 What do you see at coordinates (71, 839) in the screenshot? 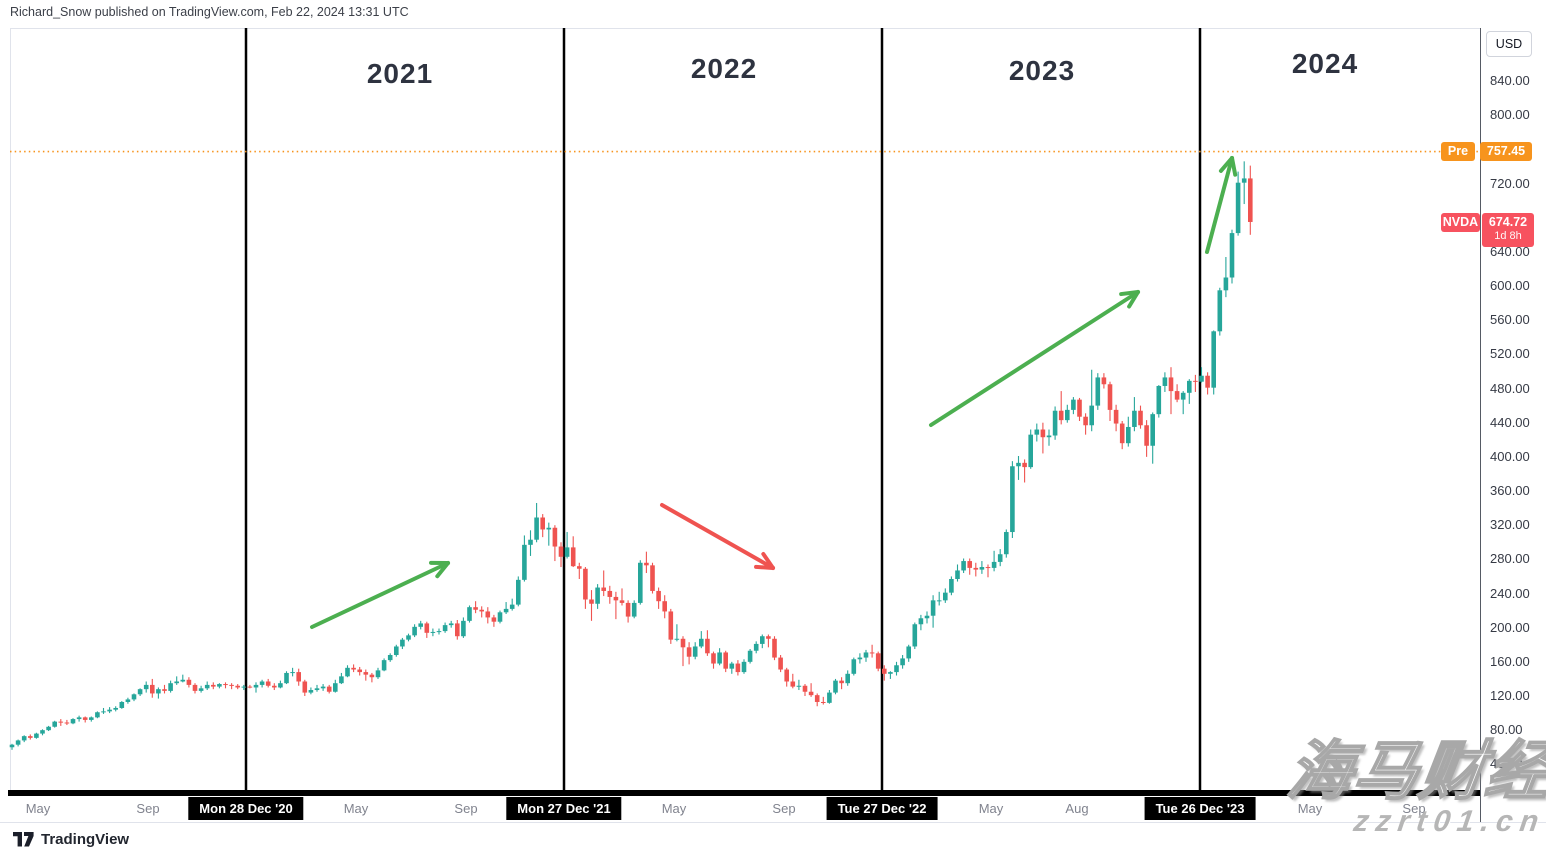
I see `tradingview-attribution-link: TradingView` at bounding box center [71, 839].